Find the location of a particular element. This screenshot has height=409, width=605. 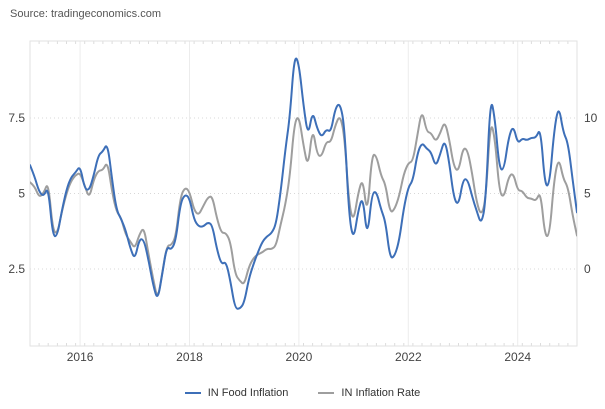

legend-item-food-inflation: IN Food Inflation is located at coordinates (236, 393).